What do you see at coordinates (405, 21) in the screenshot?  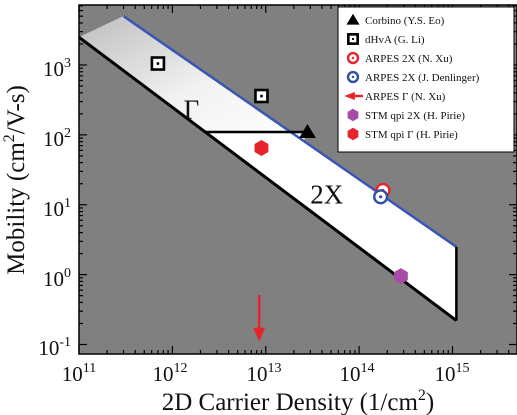 I see `legend-entry-label: Corbino (Y.S. Eo)` at bounding box center [405, 21].